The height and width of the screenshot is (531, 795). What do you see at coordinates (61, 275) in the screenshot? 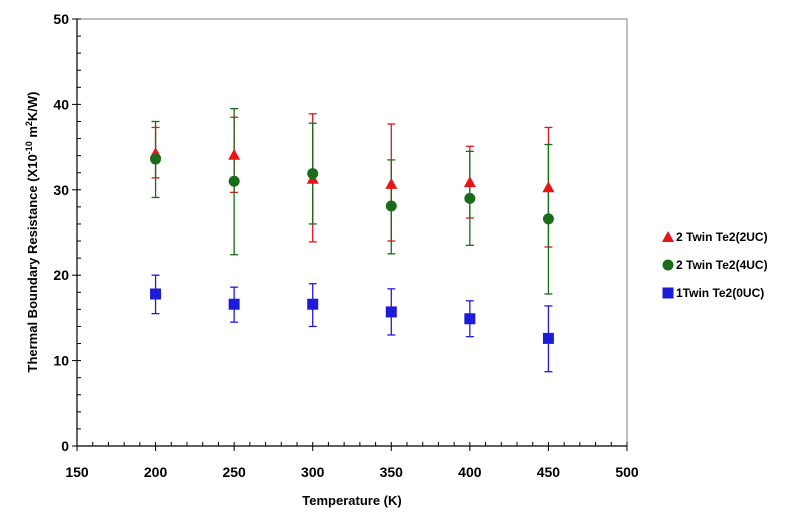
I see `y-tick-label: 20` at bounding box center [61, 275].